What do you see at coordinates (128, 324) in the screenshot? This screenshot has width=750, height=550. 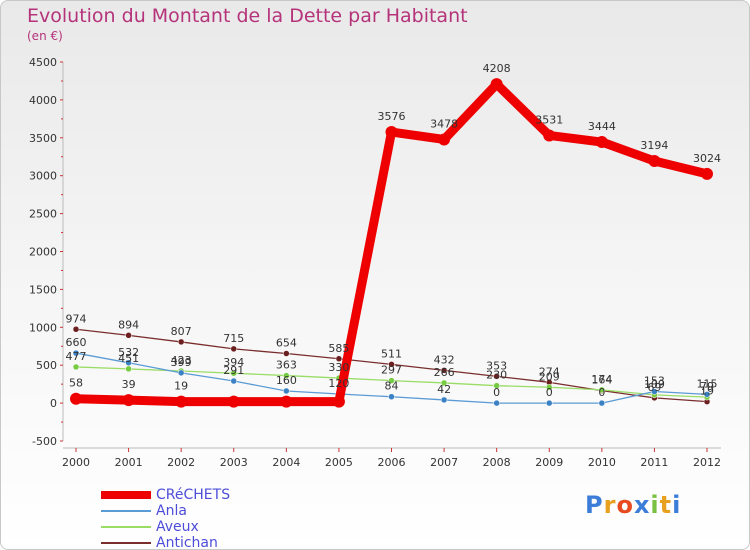 I see `data-label: 894` at bounding box center [128, 324].